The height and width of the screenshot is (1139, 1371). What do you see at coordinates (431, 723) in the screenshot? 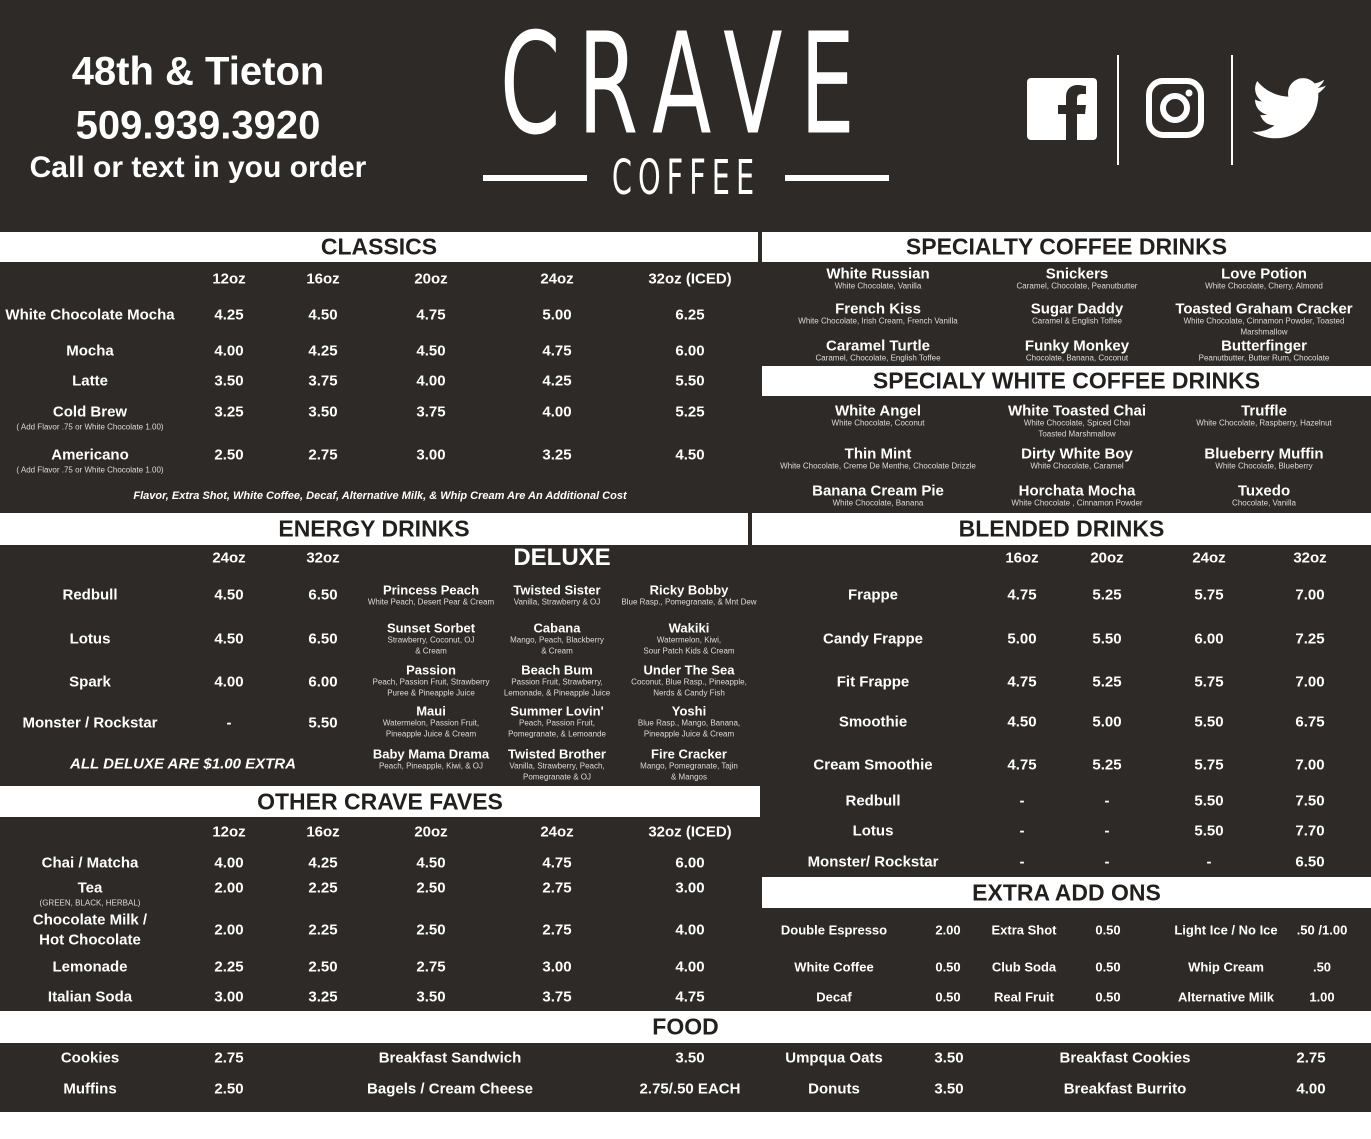
I see `drink-description: Watermelon, Passion Fruit,` at bounding box center [431, 723].